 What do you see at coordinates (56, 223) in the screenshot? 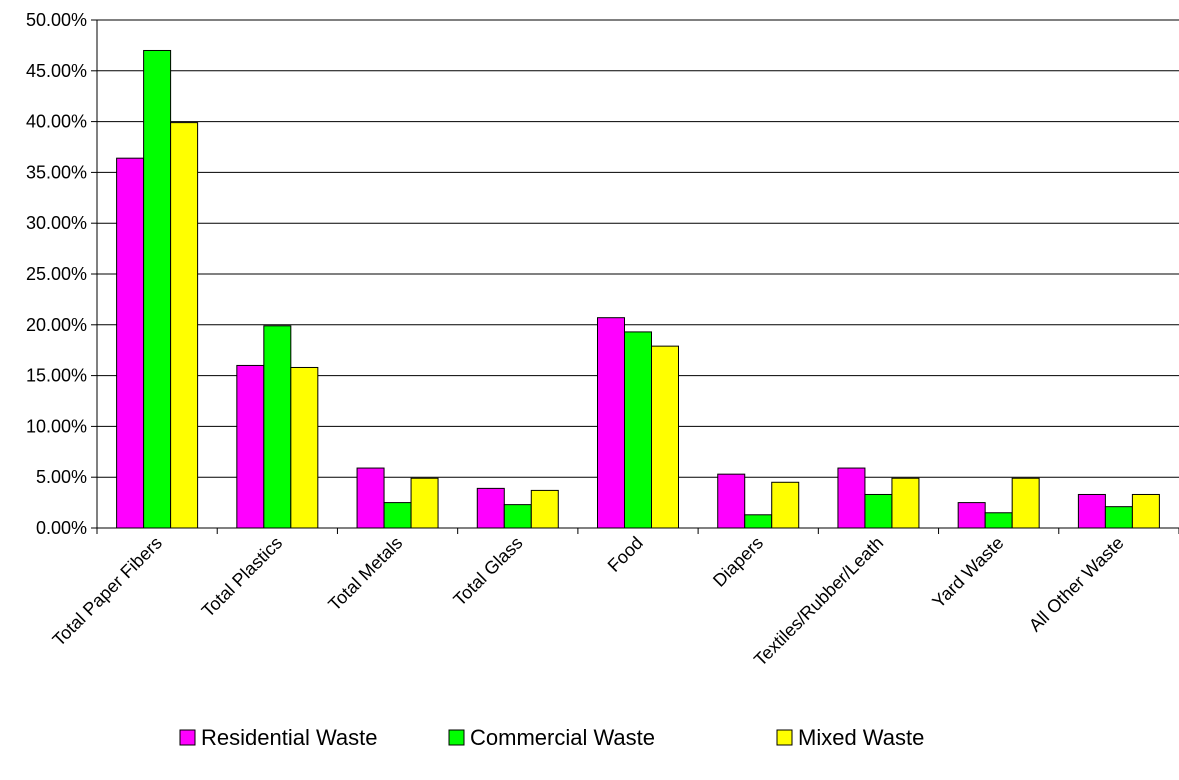
I see `y-tick-label: 30.00%` at bounding box center [56, 223].